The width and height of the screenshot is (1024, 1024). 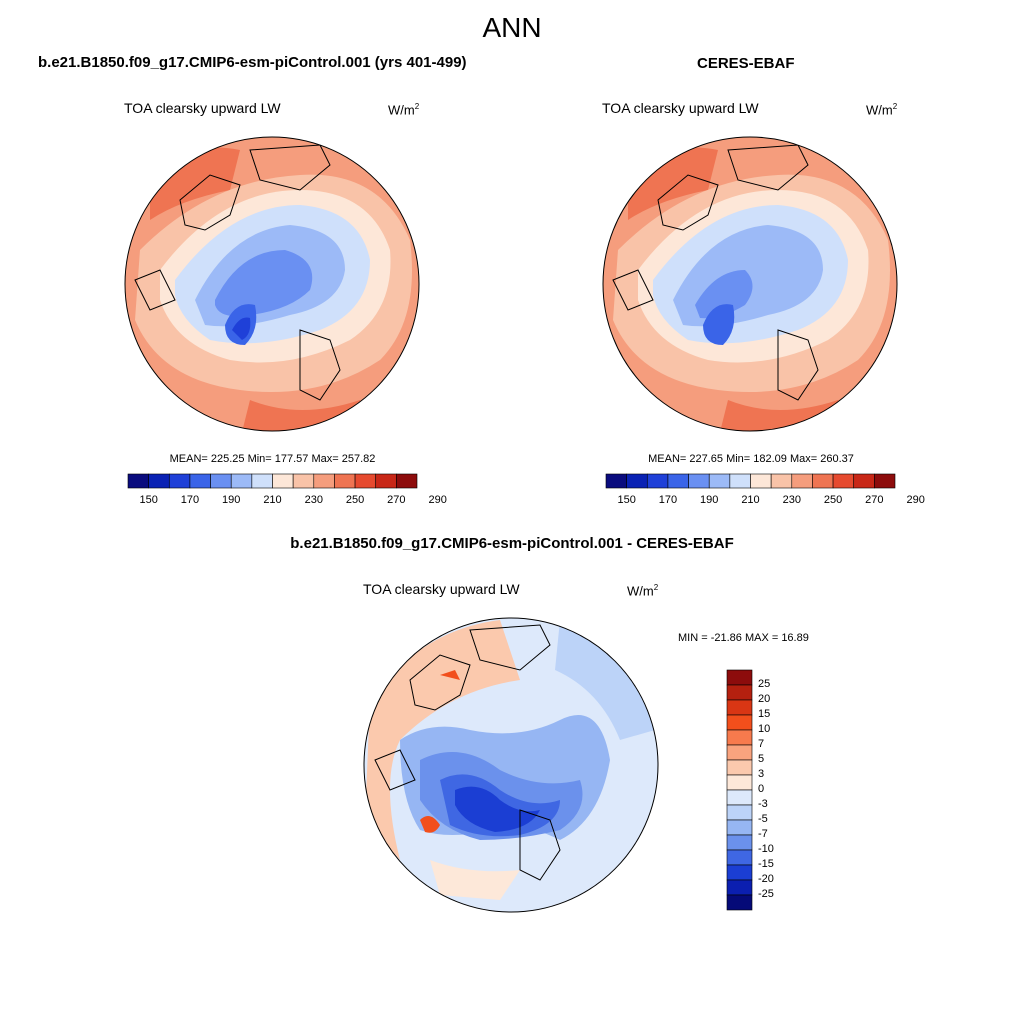 What do you see at coordinates (761, 789) in the screenshot?
I see `colorbar-tick-label: 0` at bounding box center [761, 789].